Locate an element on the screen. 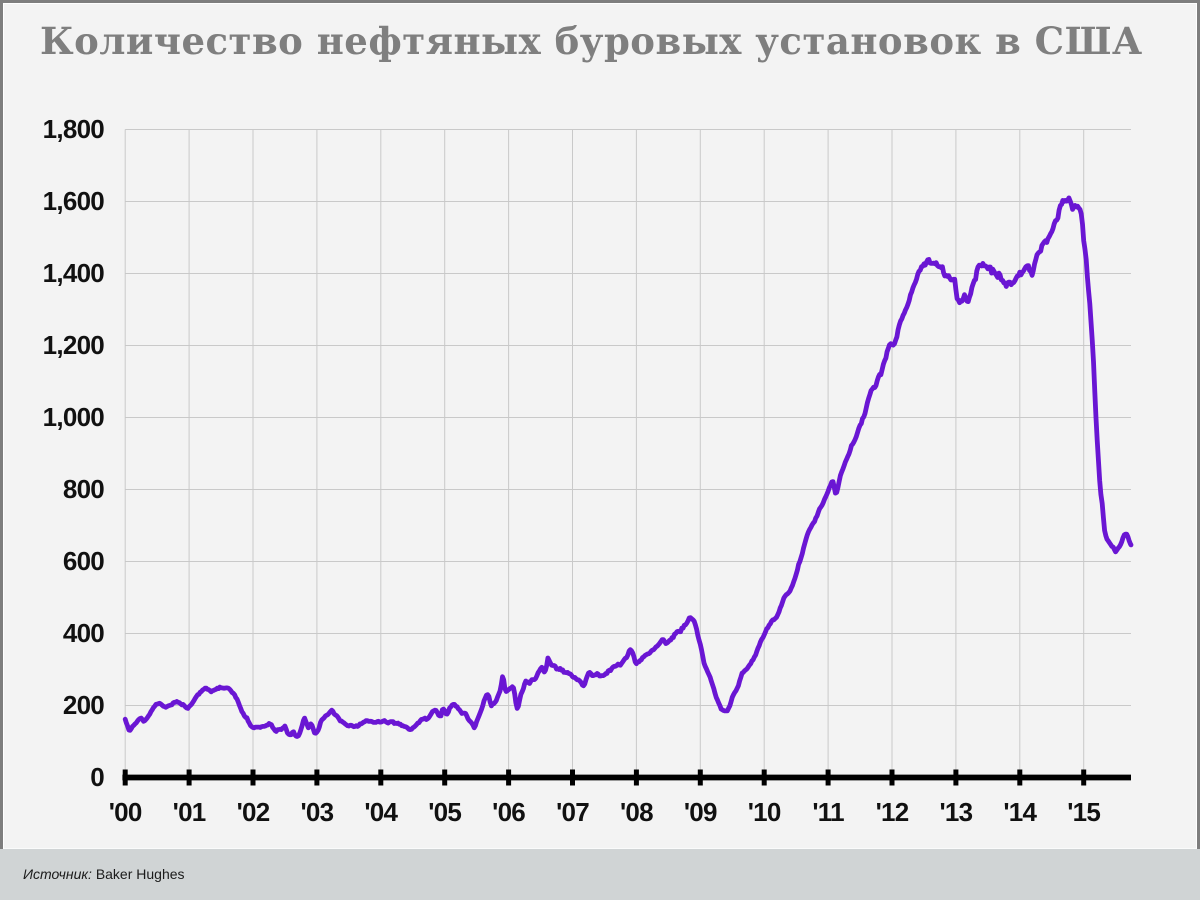  y-tick-label: 800 is located at coordinates (83, 489).